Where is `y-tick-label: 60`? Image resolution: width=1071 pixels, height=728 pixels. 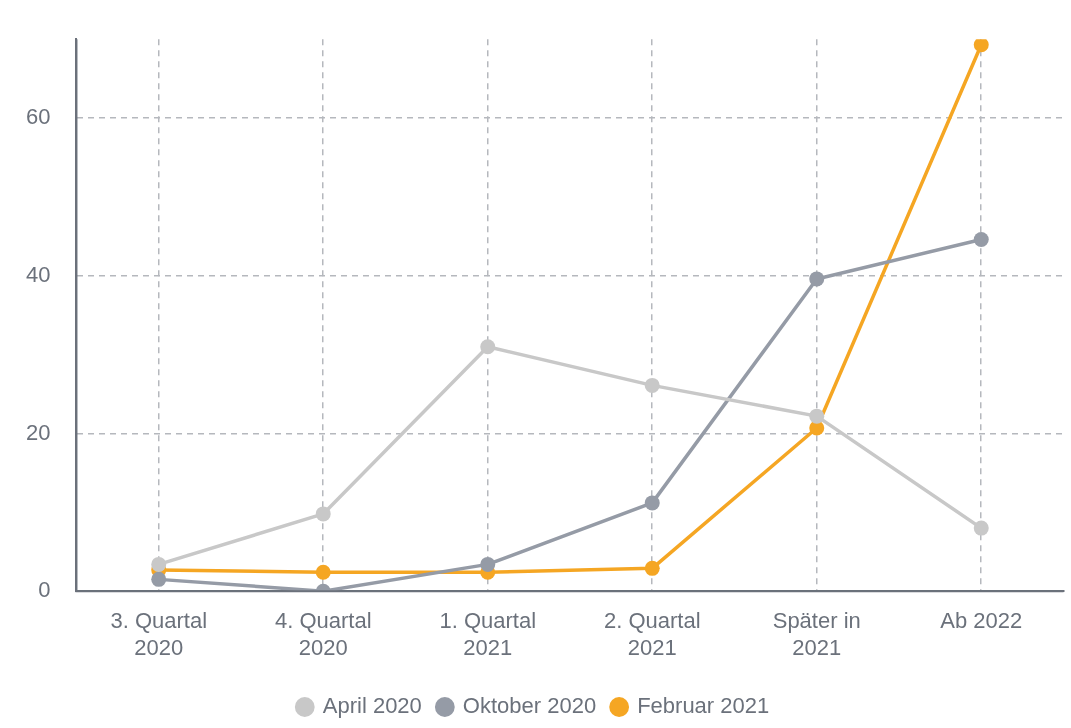
y-tick-label: 60 is located at coordinates (38, 117).